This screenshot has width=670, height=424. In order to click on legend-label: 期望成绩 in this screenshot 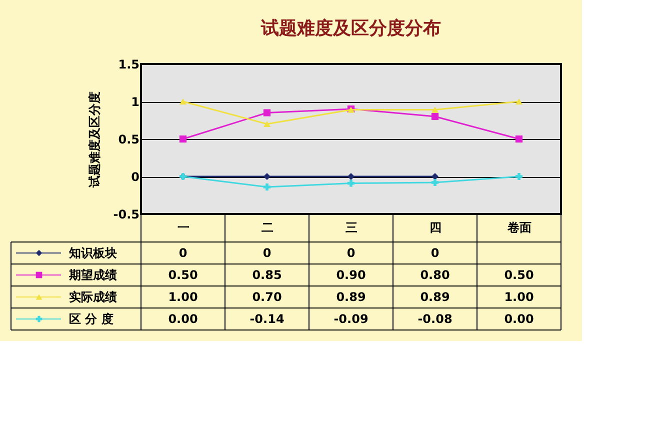, I will do `click(92, 275)`.